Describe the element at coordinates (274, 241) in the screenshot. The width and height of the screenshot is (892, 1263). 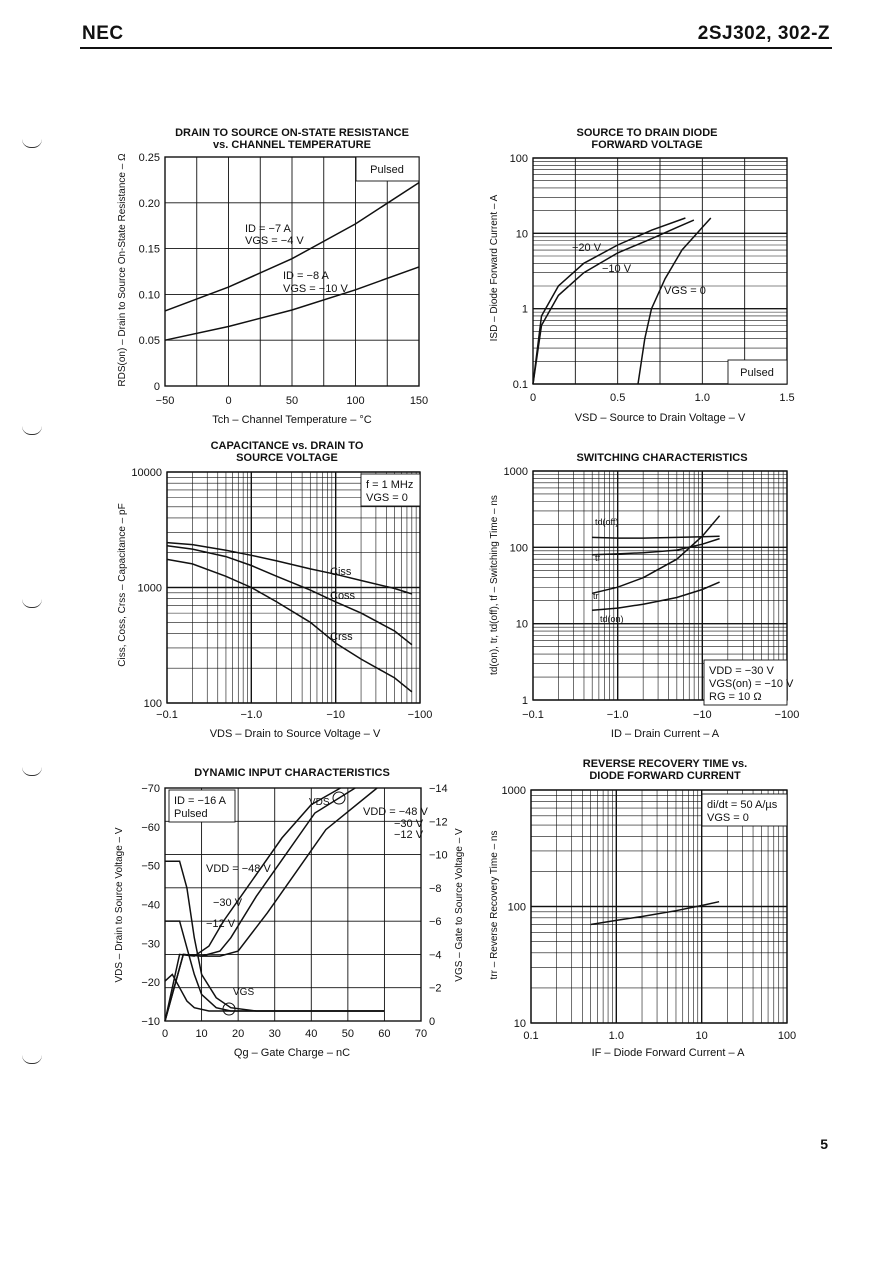
I see `series-annotation: VGS = −4 V` at that location.